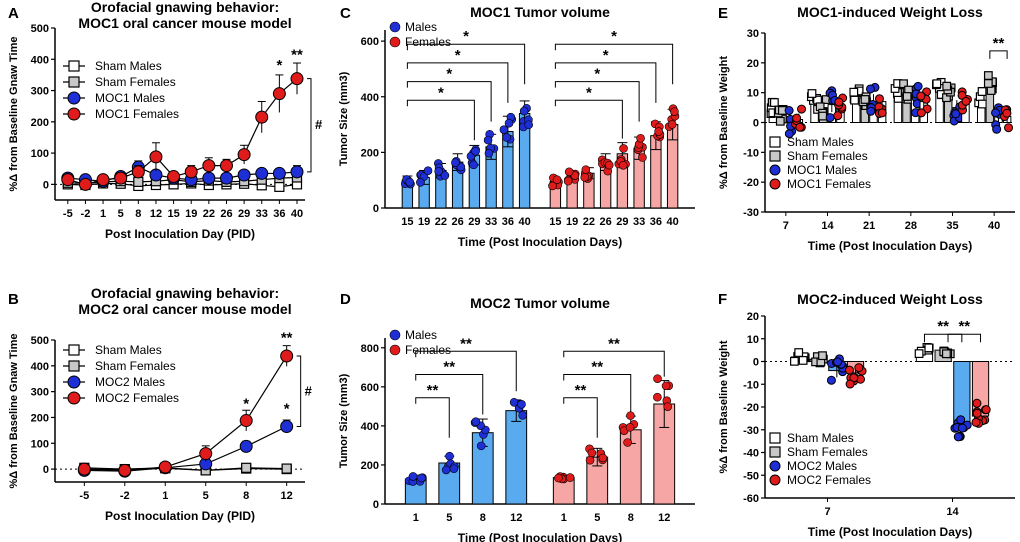 This screenshot has width=1020, height=542. Describe the element at coordinates (165, 496) in the screenshot. I see `panel-b-x-tick-label: 1` at that location.